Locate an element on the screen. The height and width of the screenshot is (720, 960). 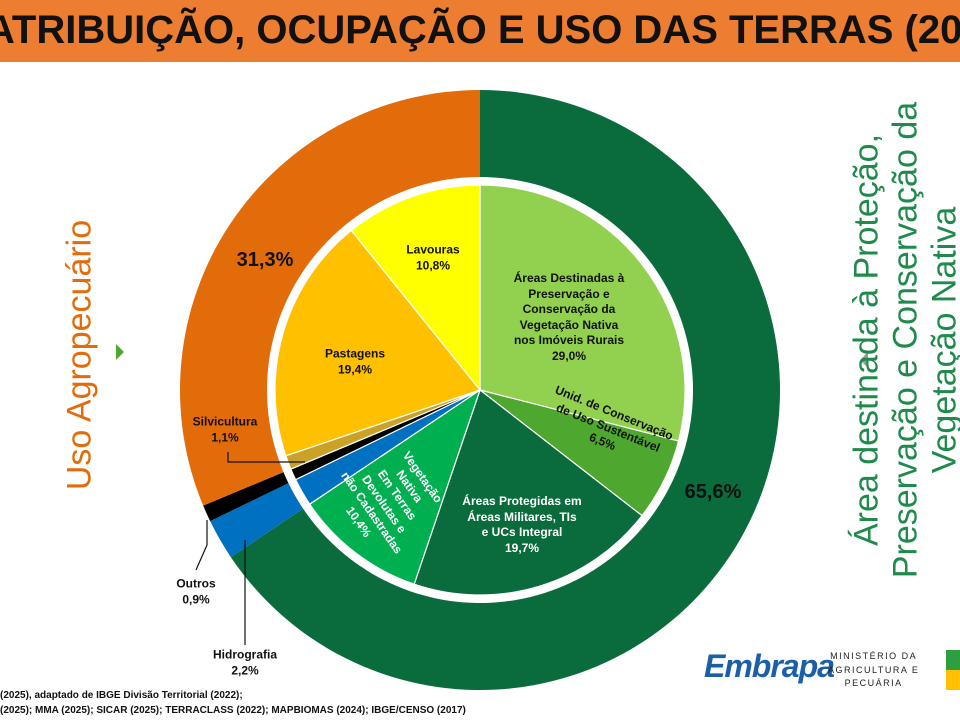
value-label: 19,4% is located at coordinates (355, 369).